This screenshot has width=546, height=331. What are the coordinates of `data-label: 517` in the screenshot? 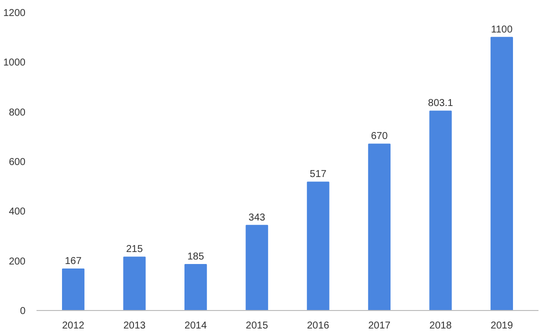 It's located at (318, 174).